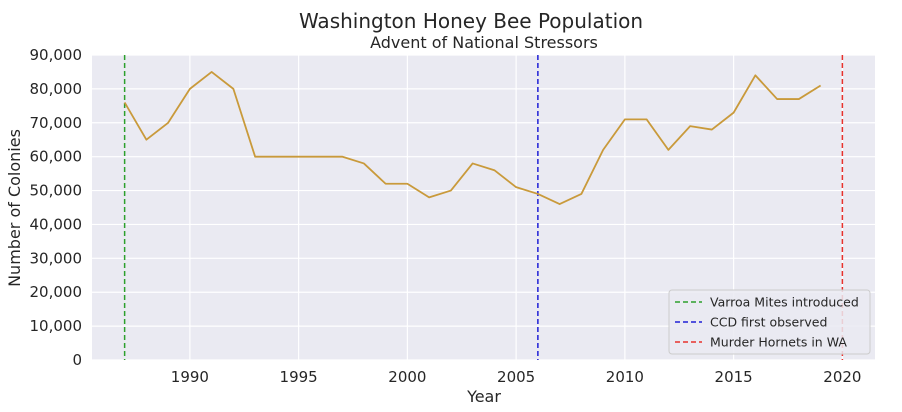 The height and width of the screenshot is (412, 902). I want to click on y-tick-label: 0, so click(77, 360).